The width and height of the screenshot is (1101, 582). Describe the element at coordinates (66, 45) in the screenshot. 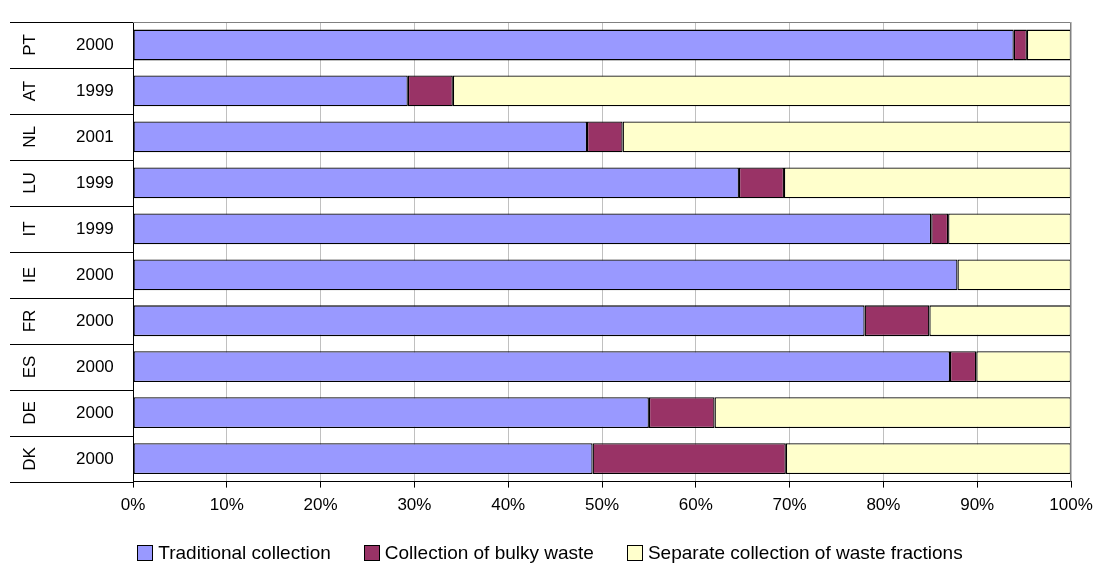

I see `category-label: PT 2000` at that location.